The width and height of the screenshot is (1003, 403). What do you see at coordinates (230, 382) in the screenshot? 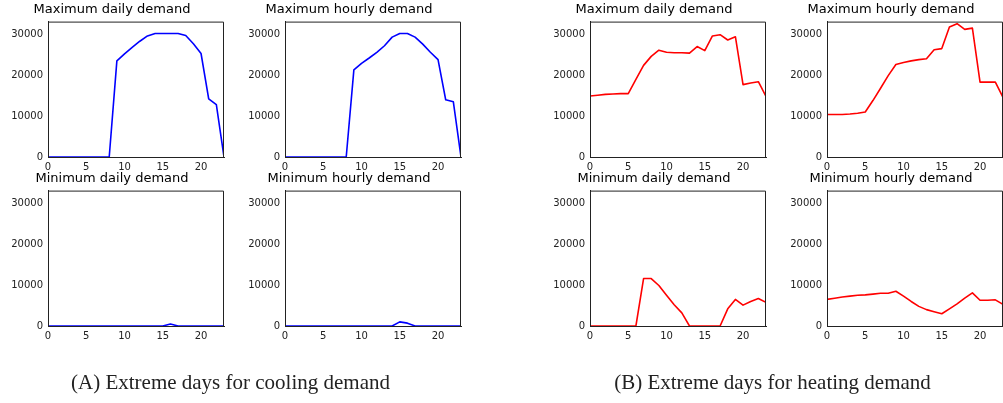
I see `text: (A) Extreme days for cooling demand` at bounding box center [230, 382].